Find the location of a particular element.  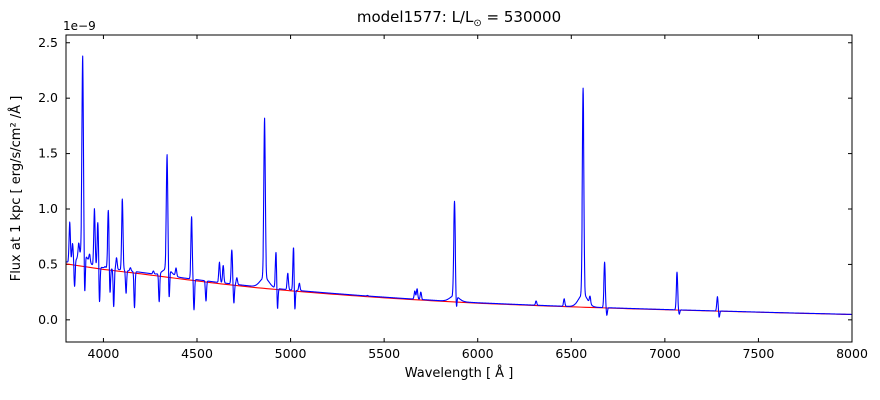

sun-symbol: ⊙ is located at coordinates (477, 23).